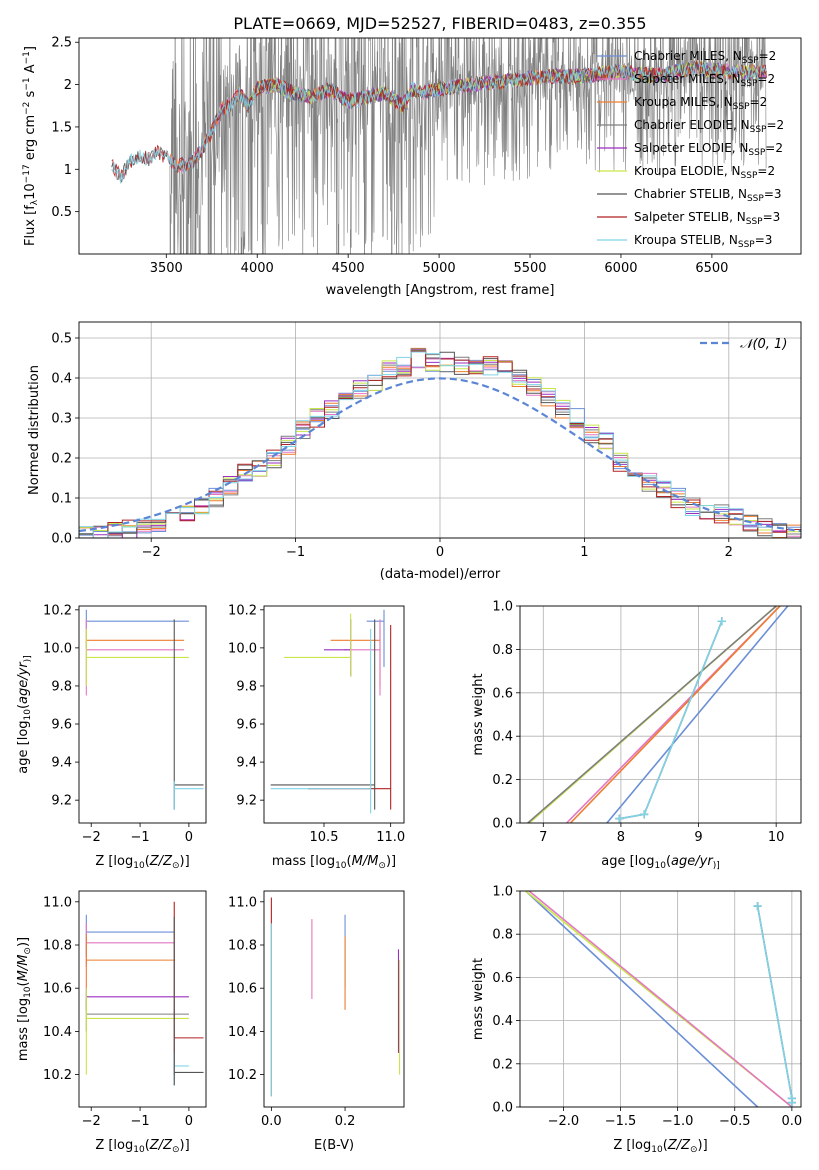 Image resolution: width=819 pixels, height=1170 pixels. Describe the element at coordinates (703, 241) in the screenshot. I see `legend-label: Kroupa STELIB, NSSP=3` at that location.